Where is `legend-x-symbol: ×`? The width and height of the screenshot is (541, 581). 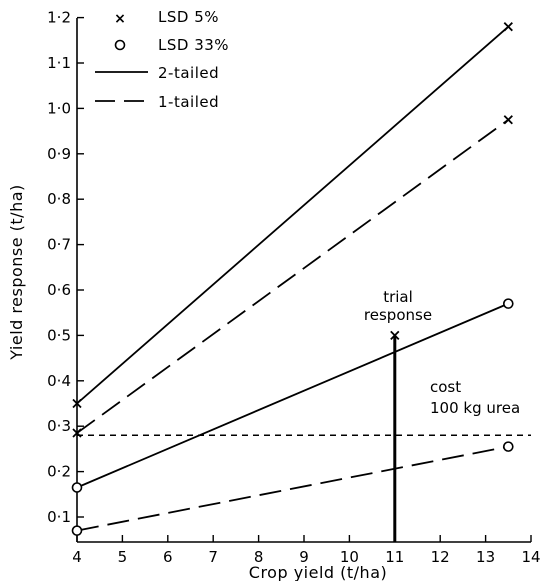 legend-x-symbol: × is located at coordinates (120, 19).